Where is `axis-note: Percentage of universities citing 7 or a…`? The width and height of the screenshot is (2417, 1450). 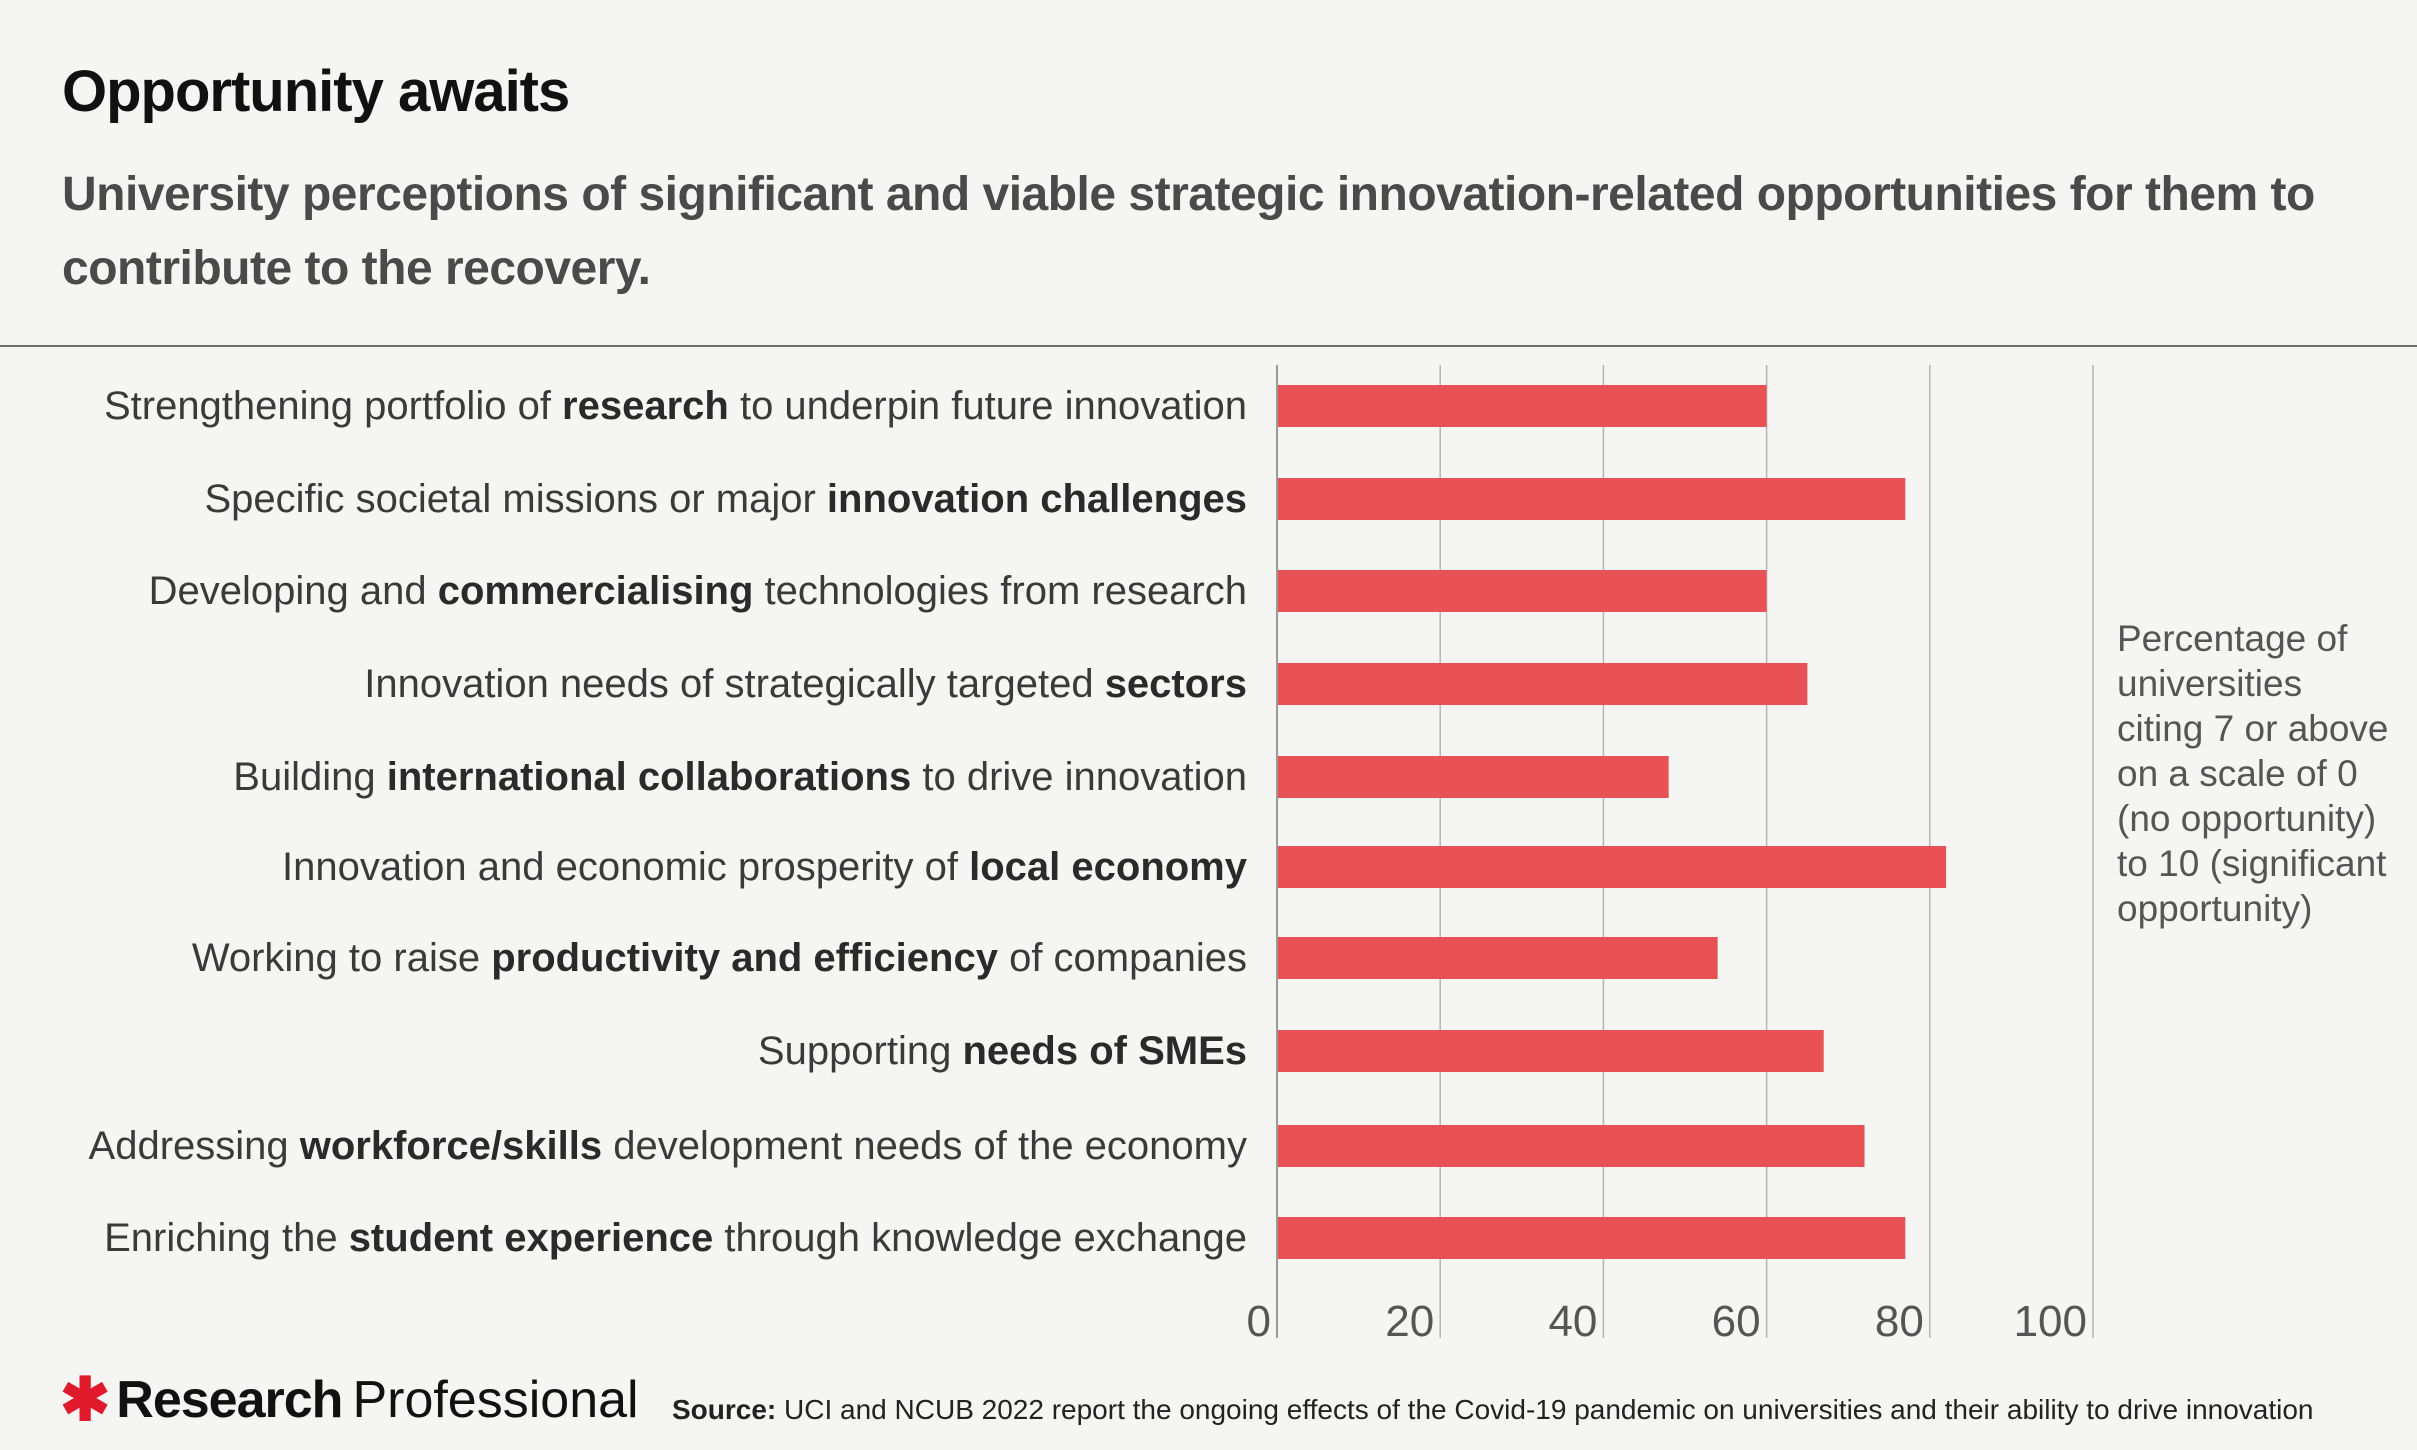
axis-note: Percentage of universities citing 7 or a… is located at coordinates (2253, 773).